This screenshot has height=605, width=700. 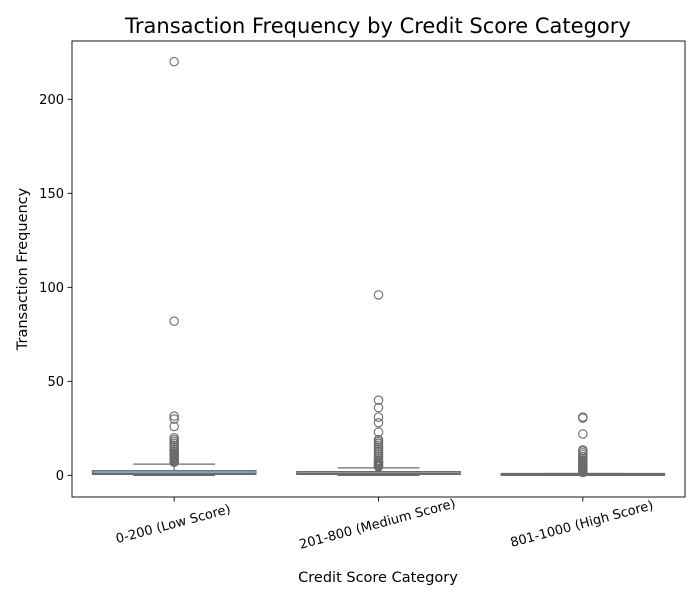 I want to click on x-tick-label: 201-800 (Medium Score), so click(x=378, y=525).